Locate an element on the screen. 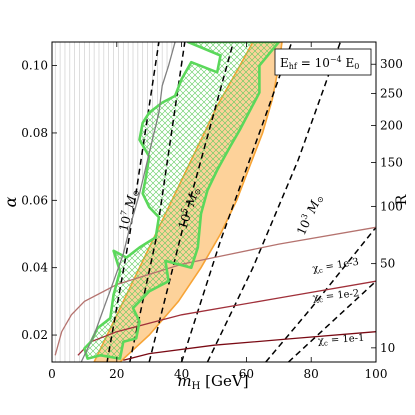  right-axis-label: R is located at coordinates (402, 199).